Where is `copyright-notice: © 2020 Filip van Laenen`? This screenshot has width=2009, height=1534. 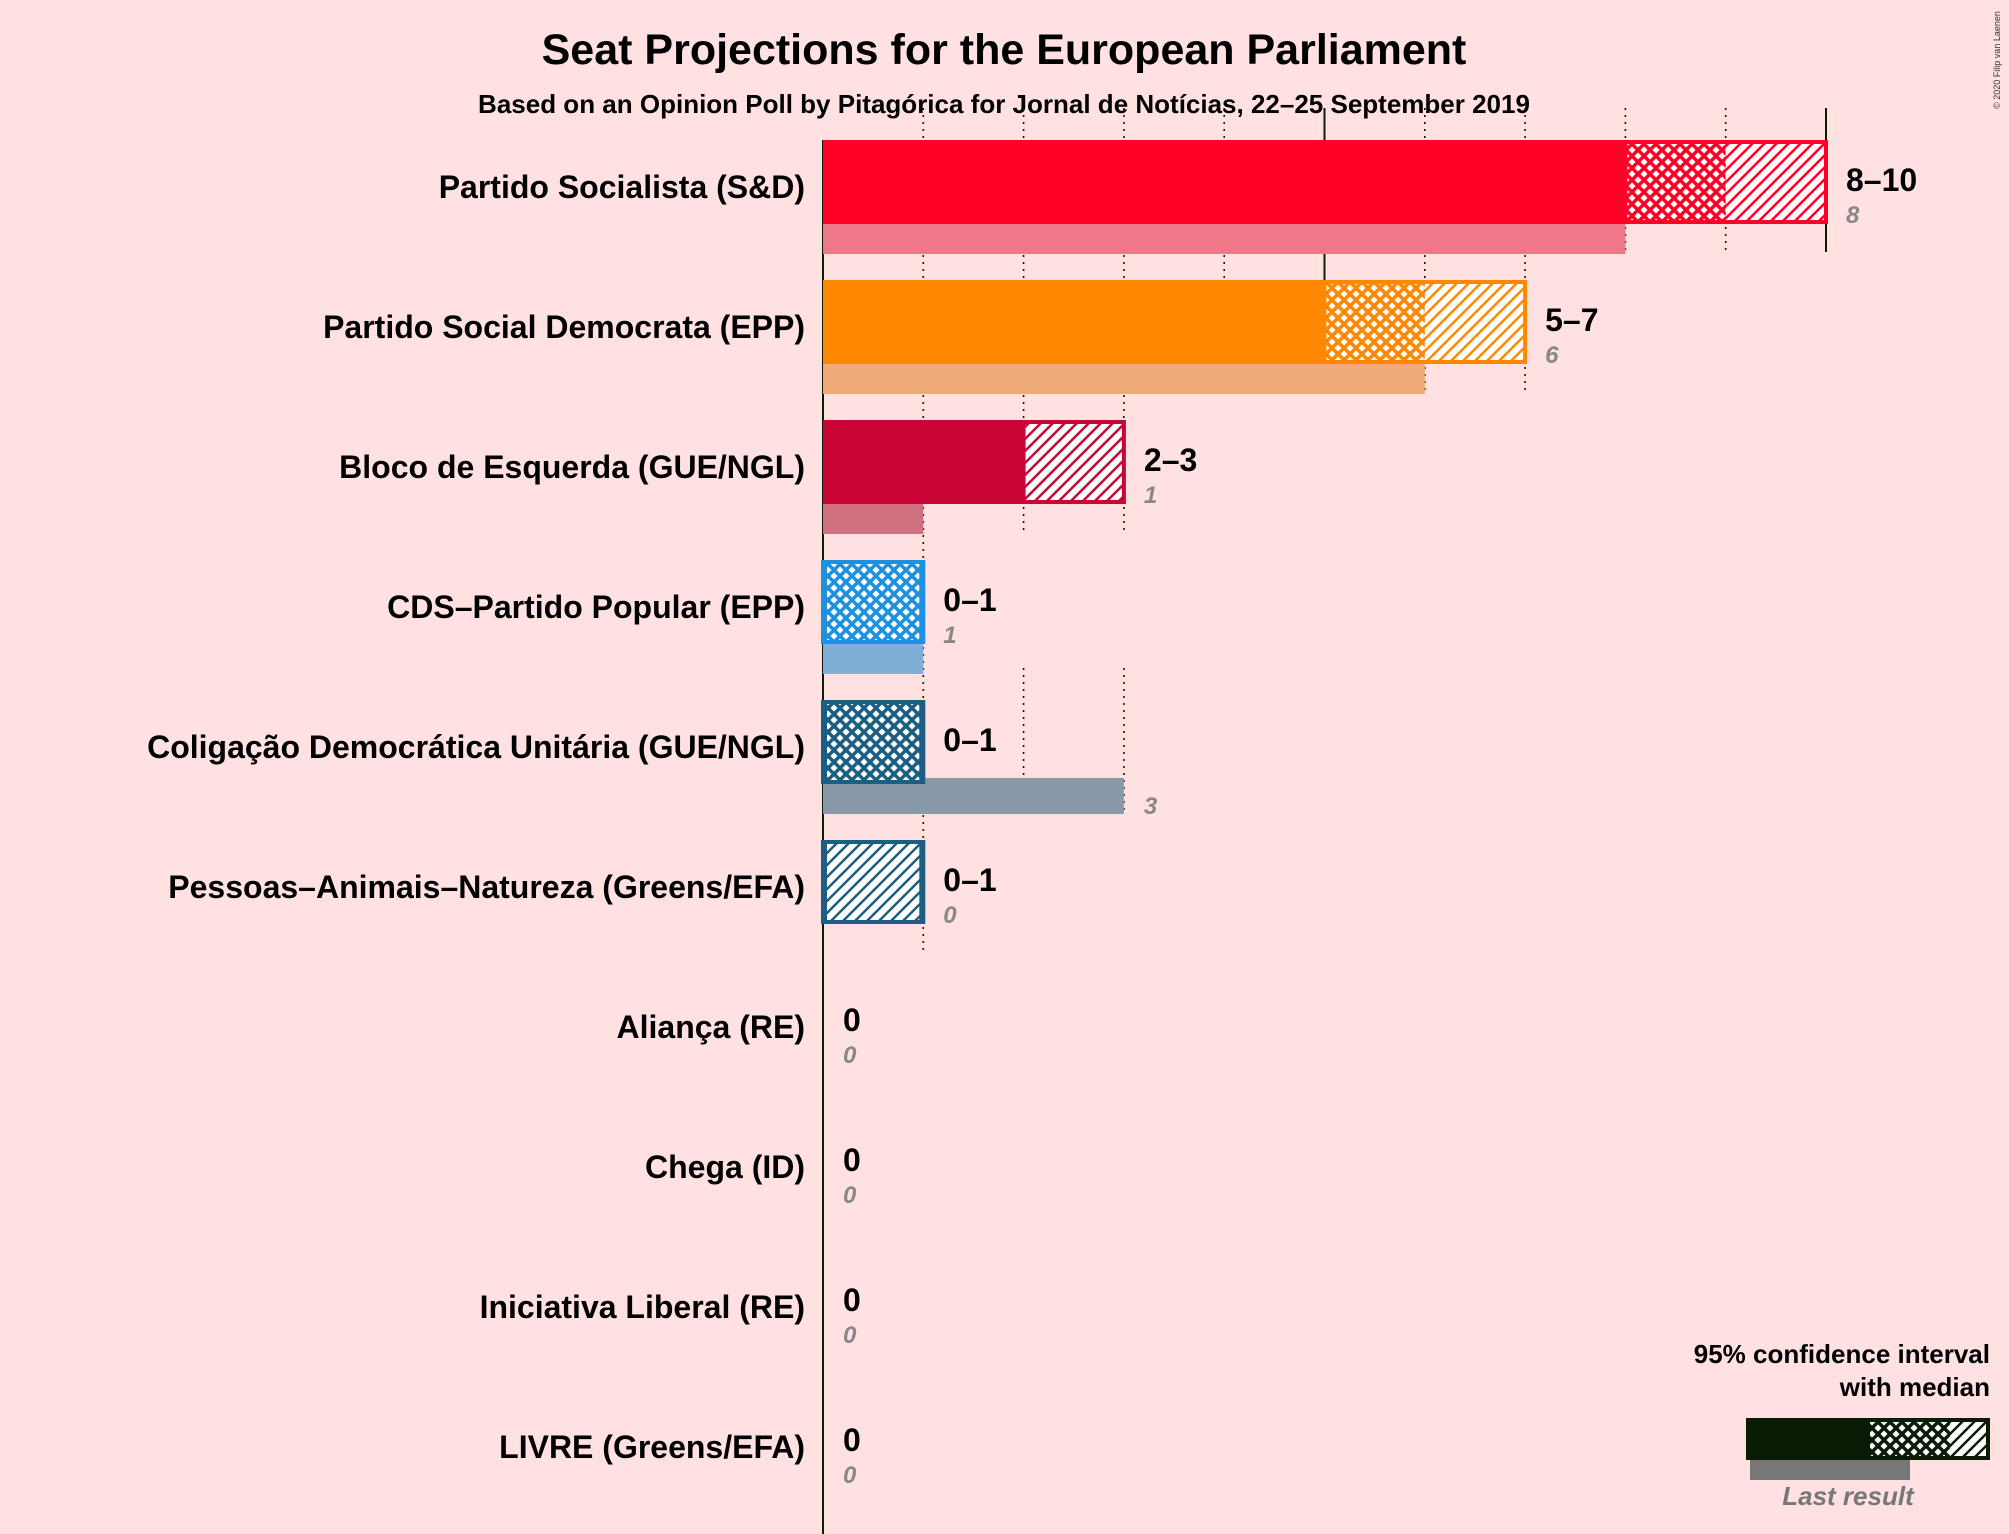 copyright-notice: © 2020 Filip van Laenen is located at coordinates (1997, 60).